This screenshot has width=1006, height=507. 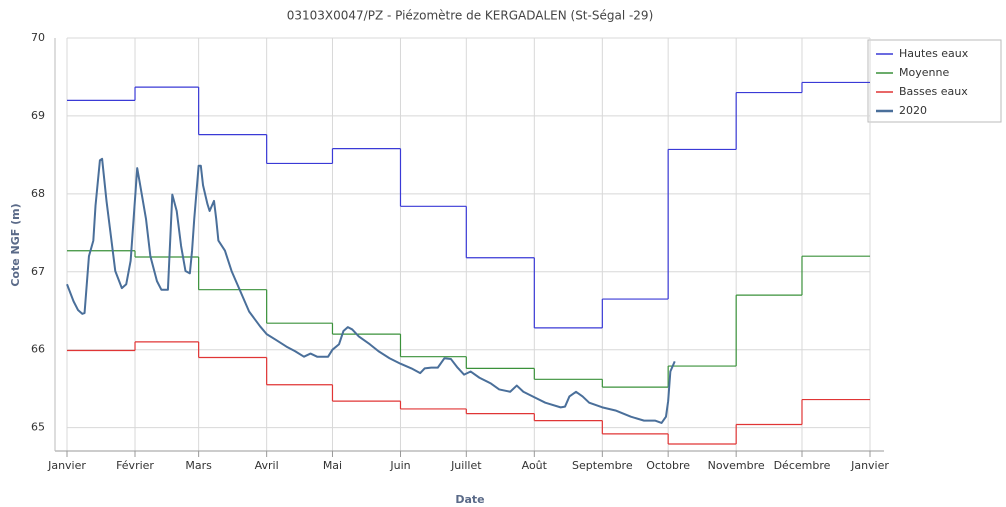 I want to click on y-tick-label: 68, so click(x=38, y=193).